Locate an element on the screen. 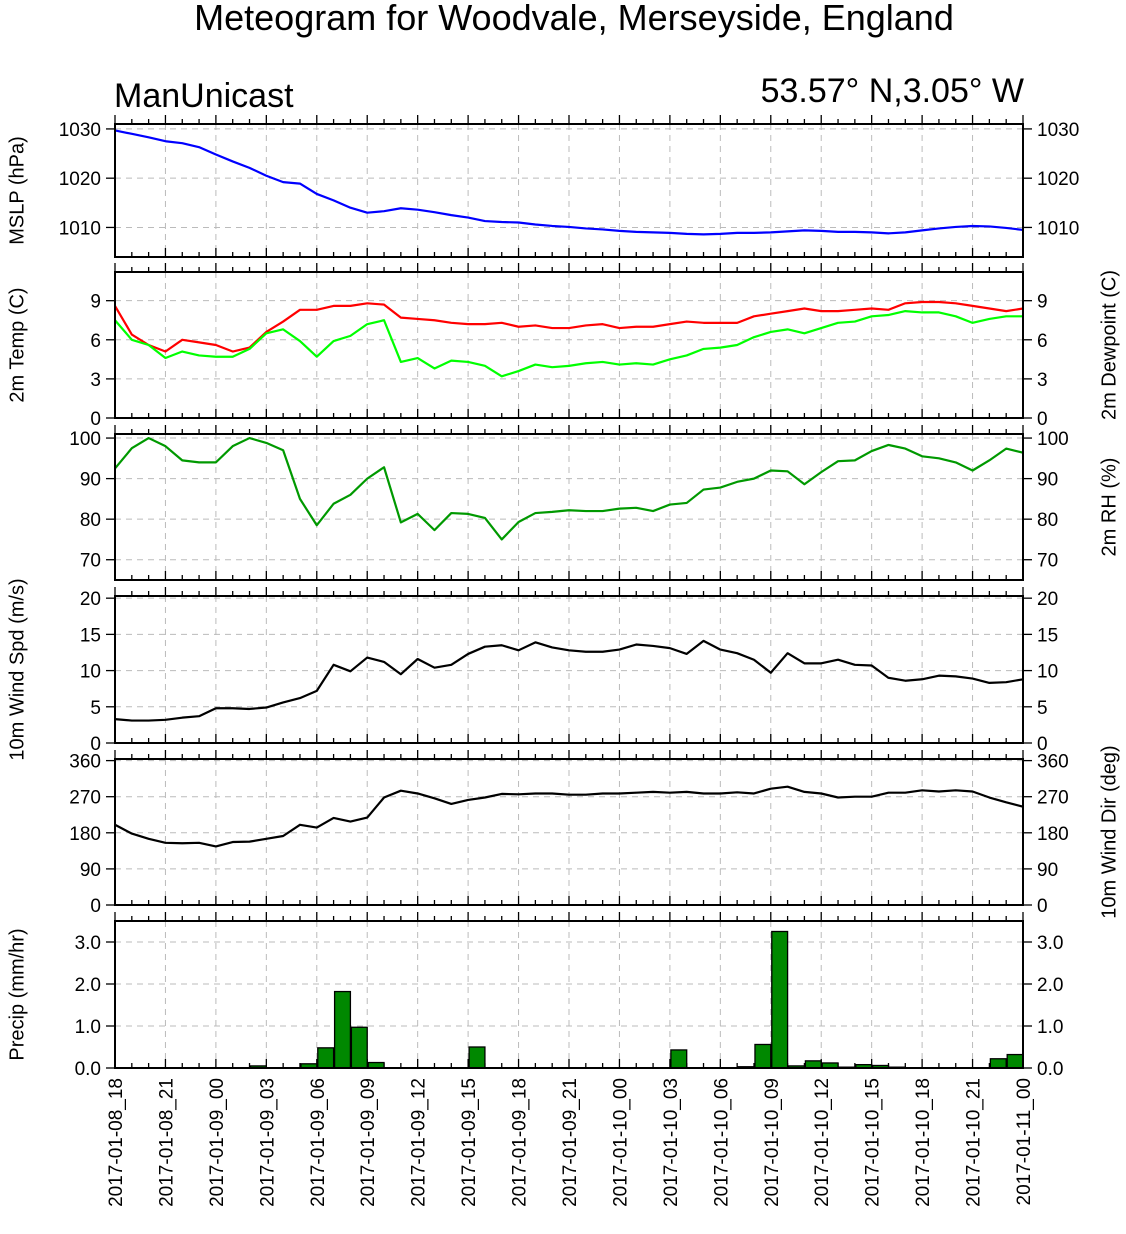 The width and height of the screenshot is (1126, 1234). wind-speed-panel: 0 0 5 5 10 10 15 15 20 20 10m Wind Spd (m/s) is located at coordinates (532, 669).